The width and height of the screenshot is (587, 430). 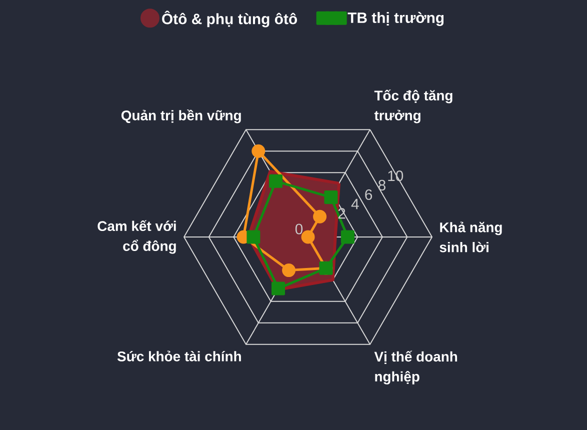 I want to click on spoke-label: Vị thế doanh nghiệp, so click(x=416, y=367).